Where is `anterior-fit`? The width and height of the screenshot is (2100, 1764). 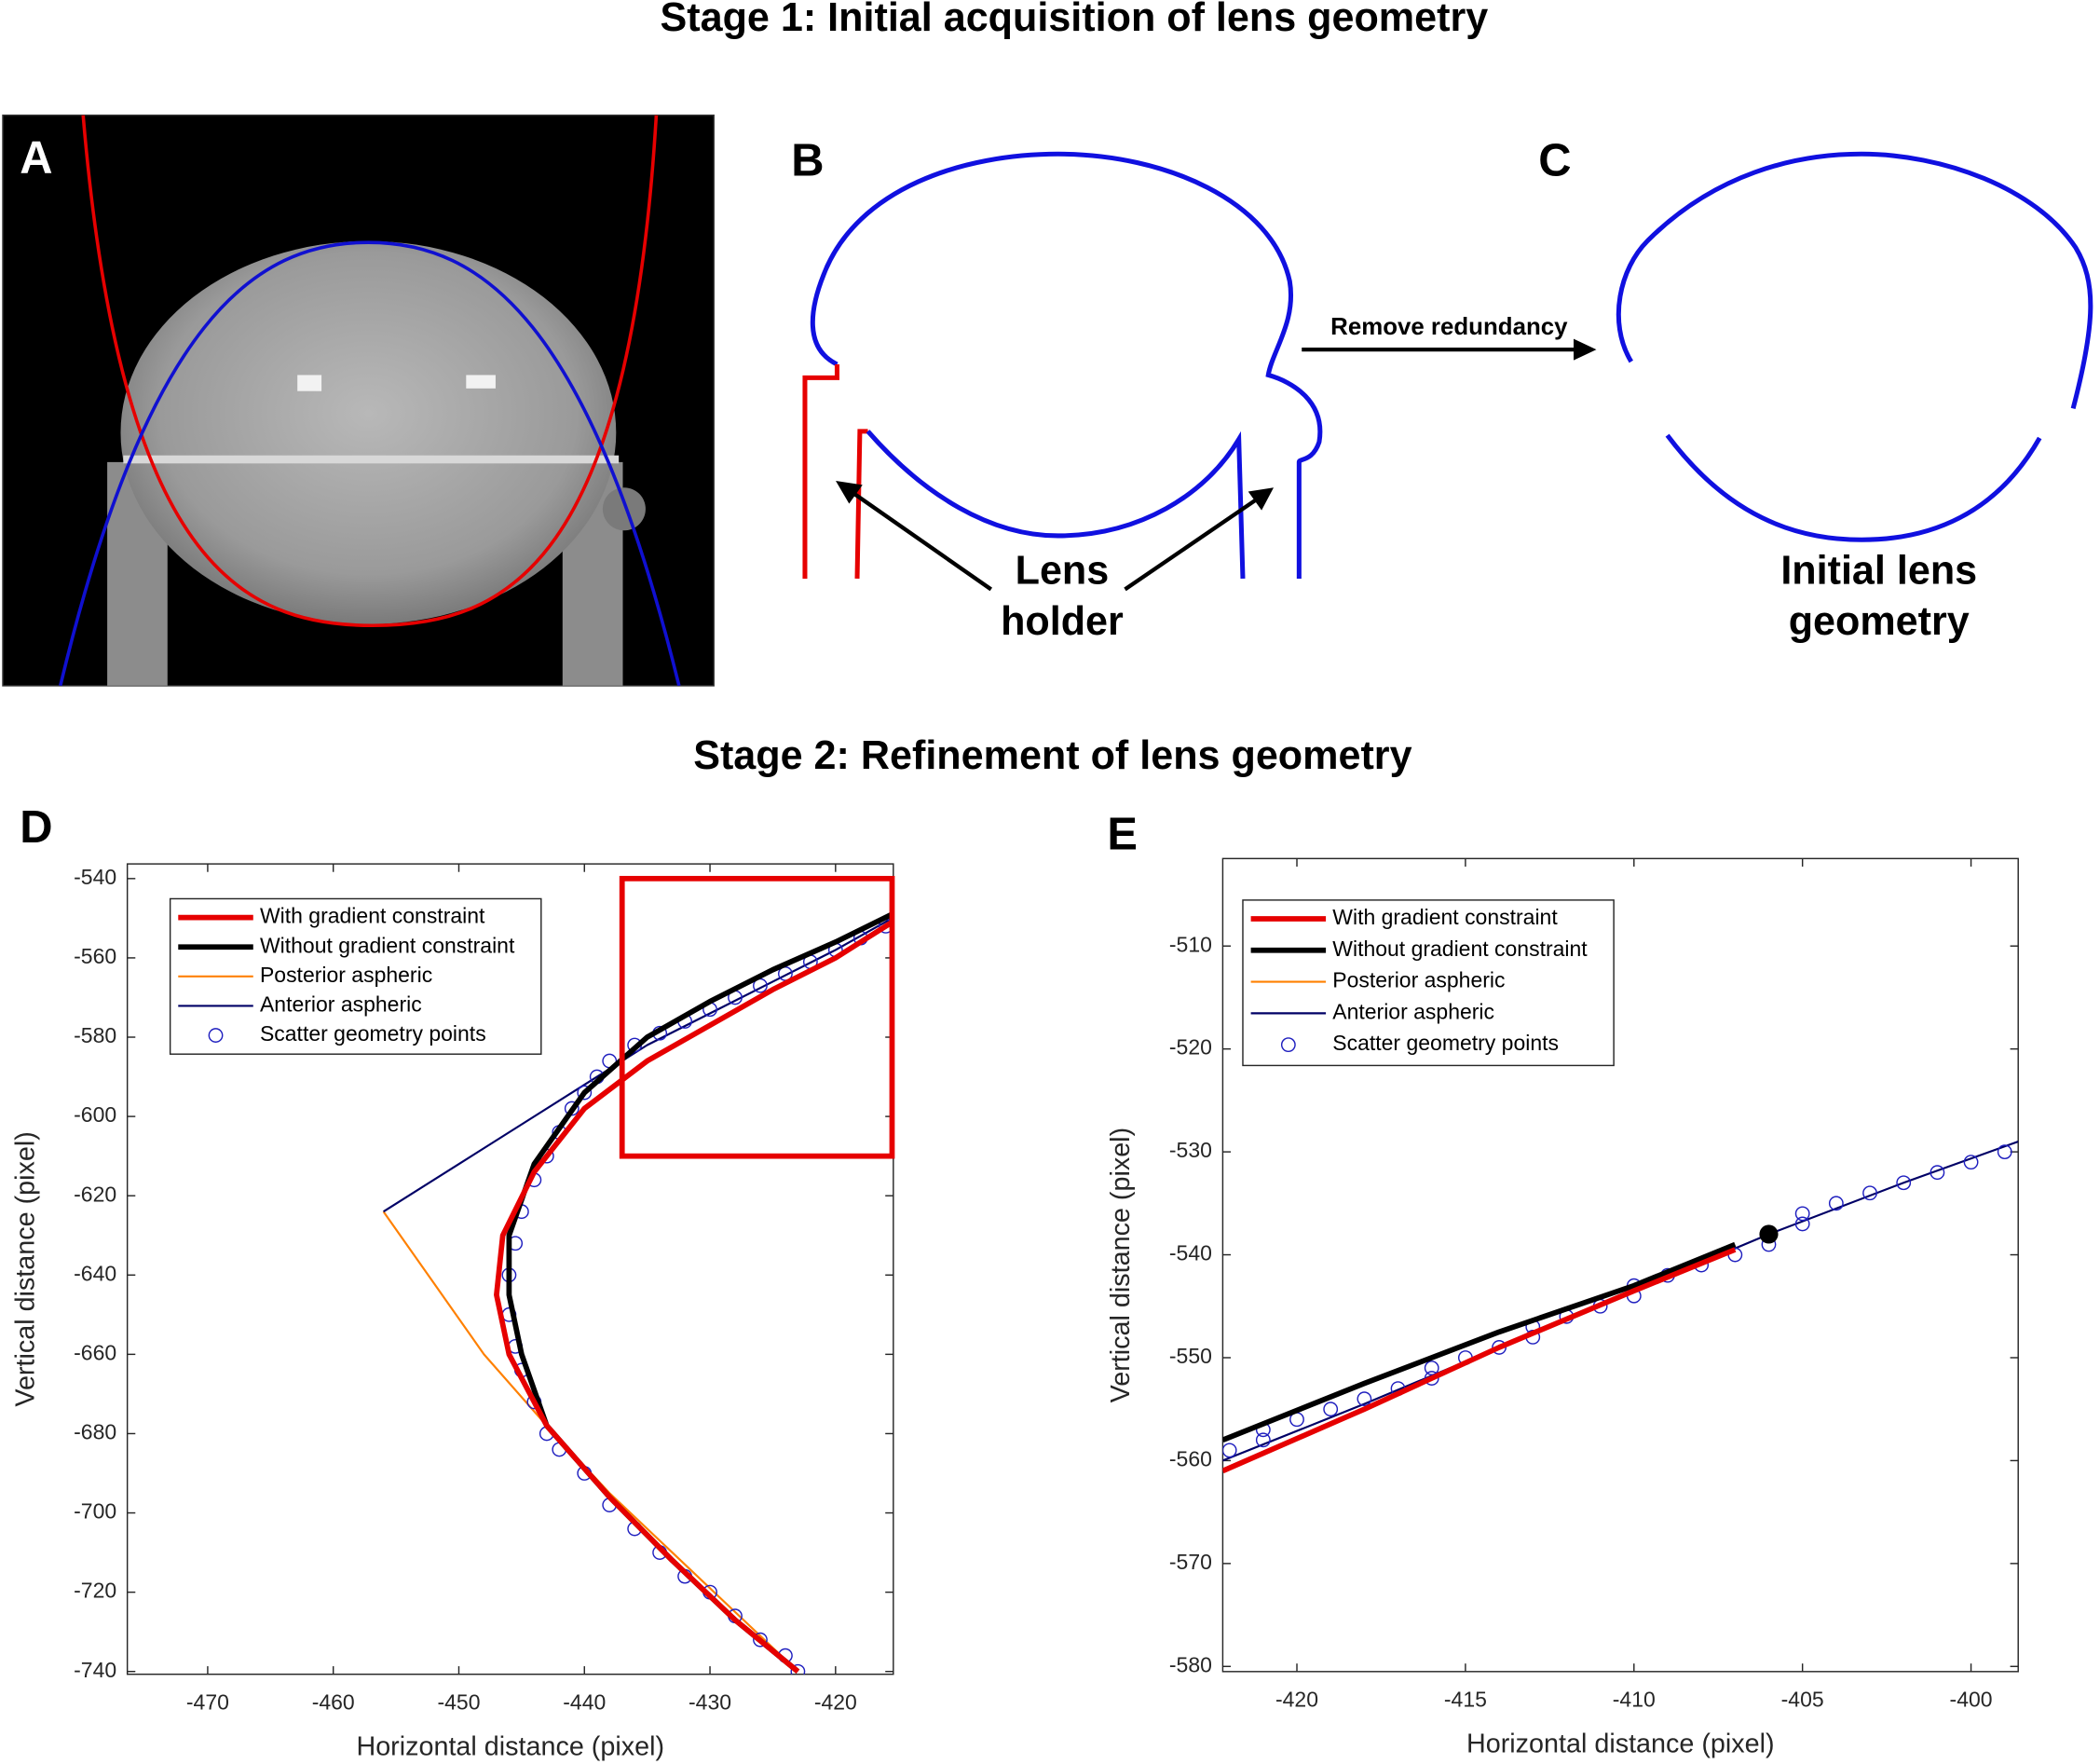
anterior-fit is located at coordinates (370, 463).